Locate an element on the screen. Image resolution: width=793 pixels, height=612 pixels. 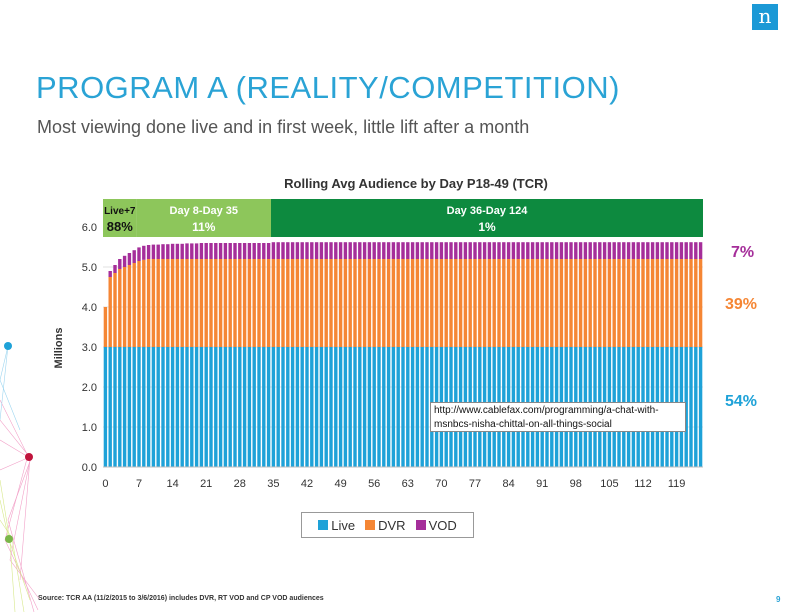
chart-legend: Live DVR VOD is located at coordinates (387, 525).